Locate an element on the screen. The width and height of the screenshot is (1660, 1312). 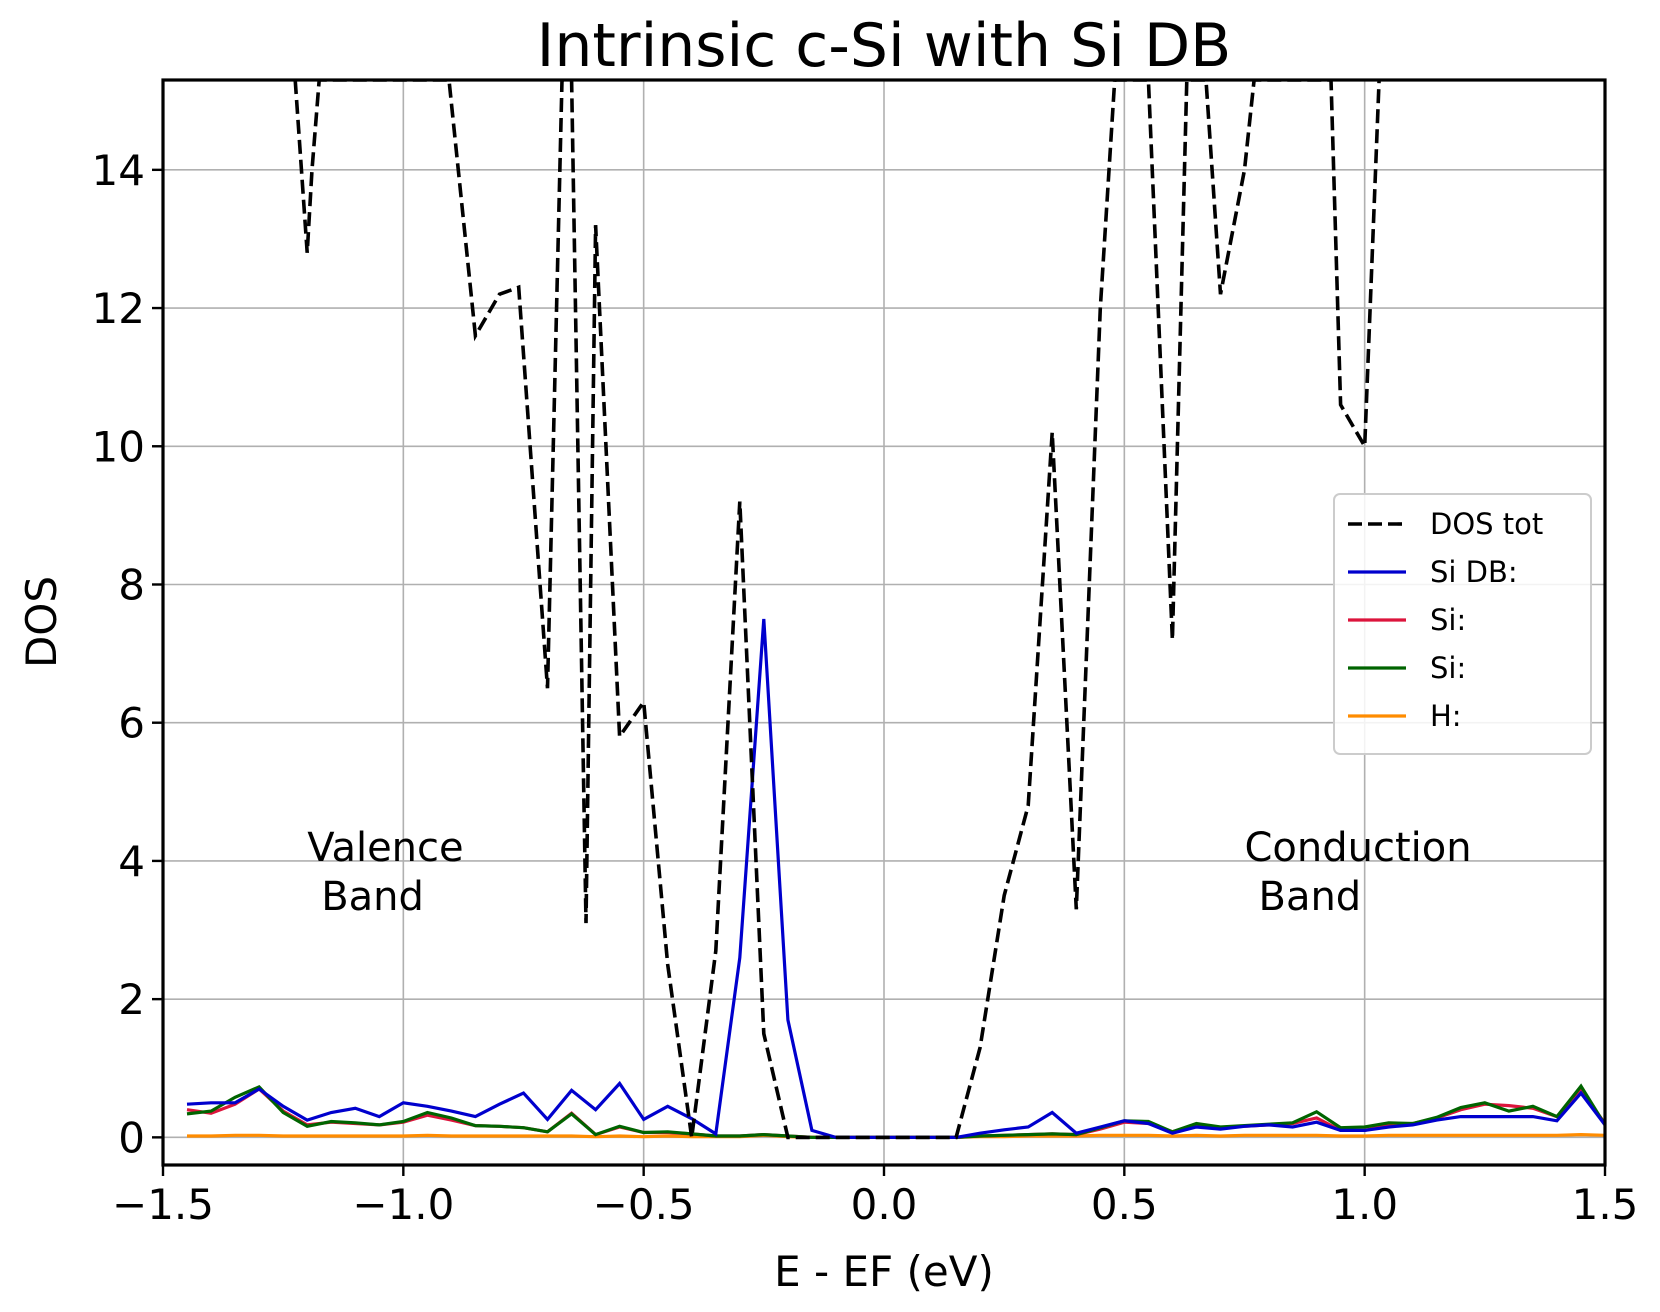
x-tick-label: −0.5 is located at coordinates (644, 1204).